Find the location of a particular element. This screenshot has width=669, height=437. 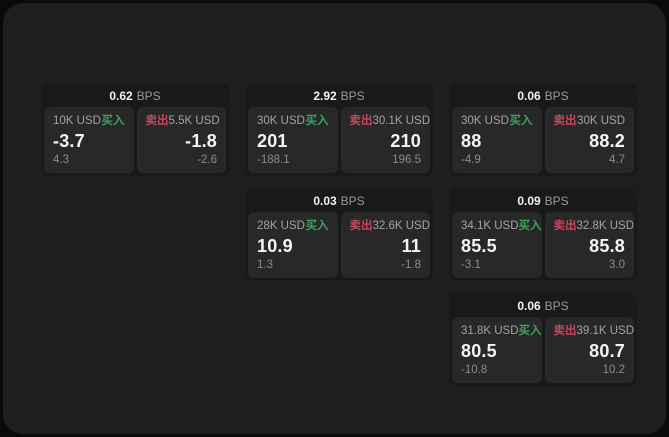

sell-sub-value: 10.2 is located at coordinates (613, 370).